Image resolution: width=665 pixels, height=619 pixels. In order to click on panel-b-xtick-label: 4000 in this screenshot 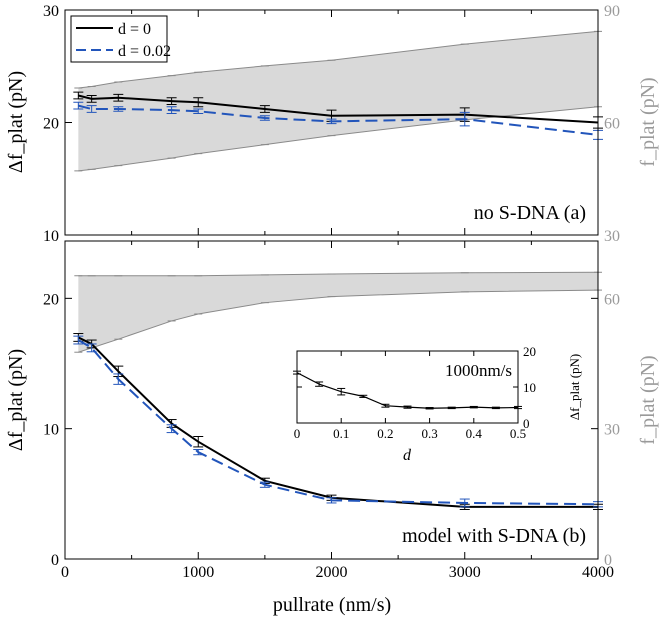, I will do `click(598, 572)`.